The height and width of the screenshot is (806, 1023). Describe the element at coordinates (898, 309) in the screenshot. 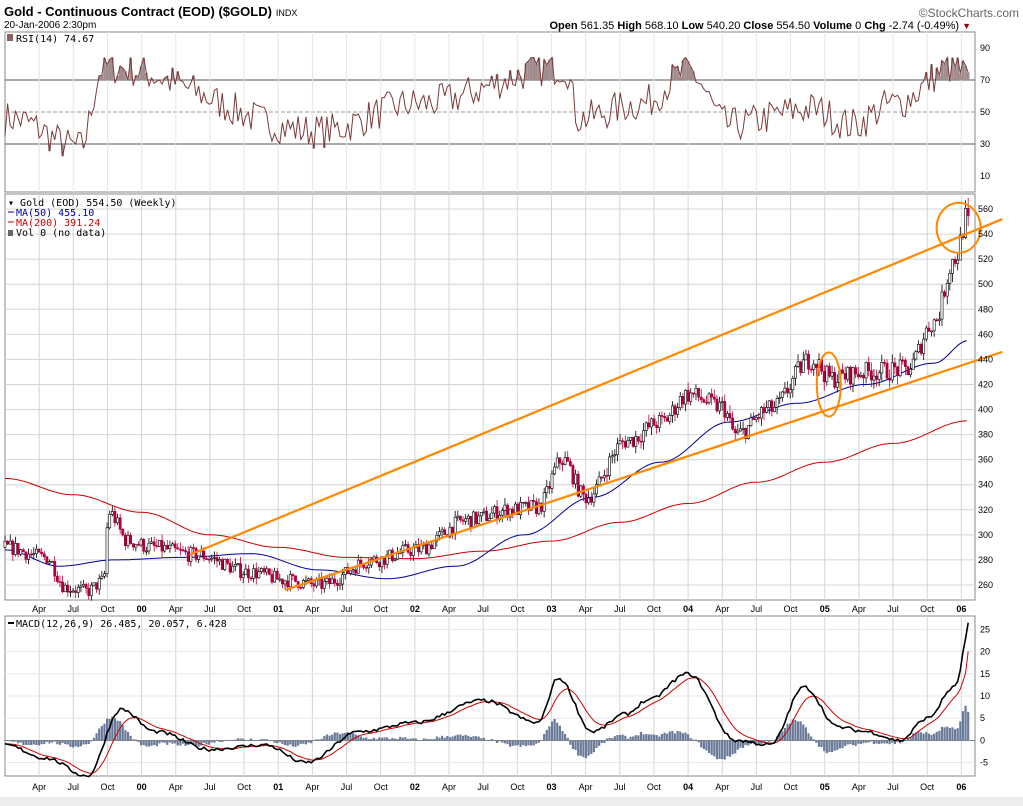

I see `highlight-ellipses` at that location.